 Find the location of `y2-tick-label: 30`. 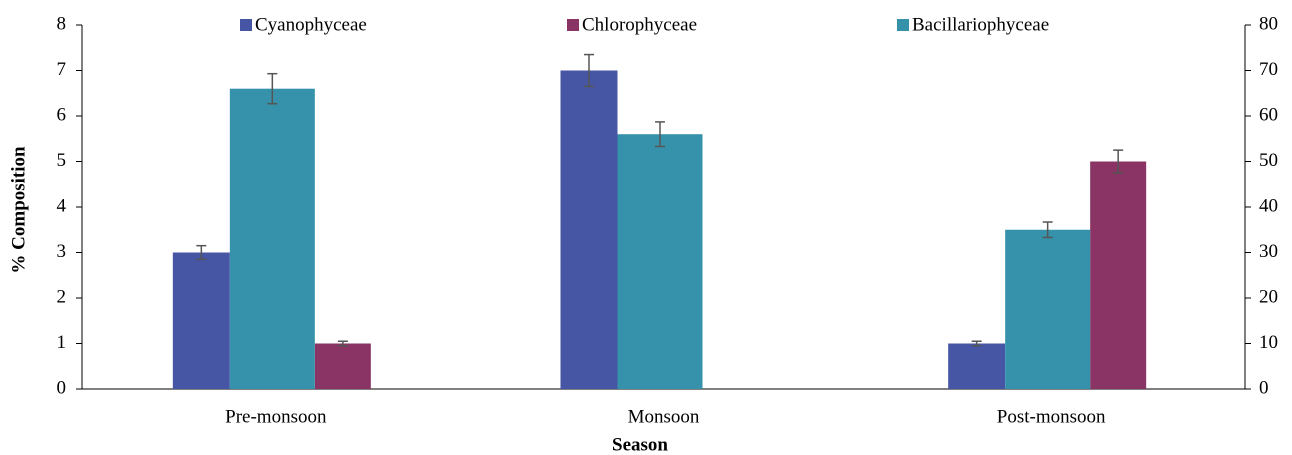

y2-tick-label: 30 is located at coordinates (1268, 251).